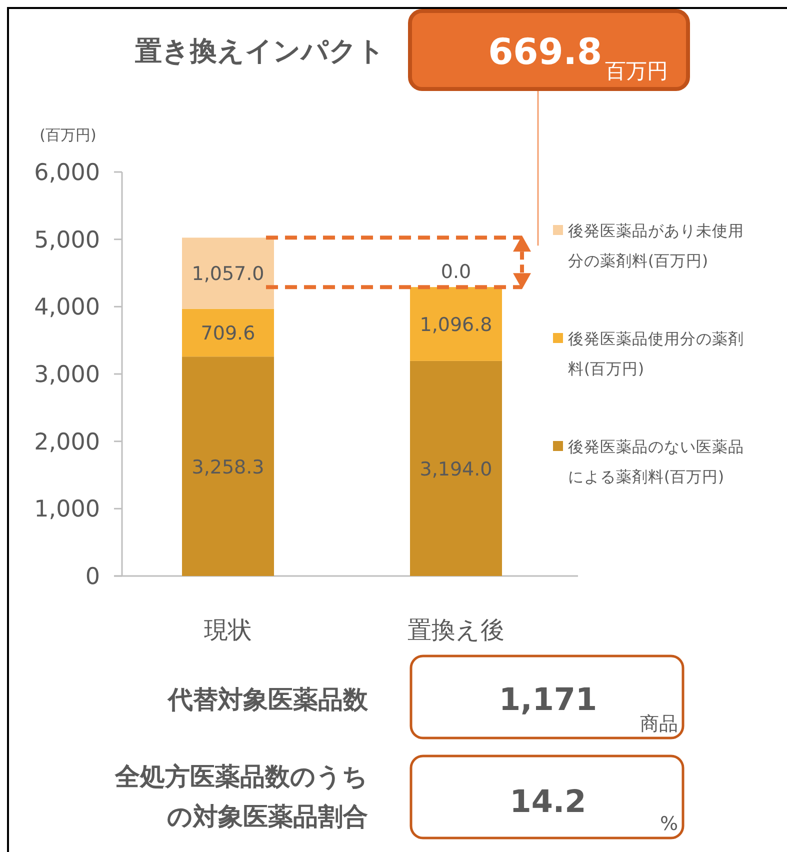  Describe the element at coordinates (68, 135) in the screenshot. I see `y-axis-title: (百万円)` at that location.